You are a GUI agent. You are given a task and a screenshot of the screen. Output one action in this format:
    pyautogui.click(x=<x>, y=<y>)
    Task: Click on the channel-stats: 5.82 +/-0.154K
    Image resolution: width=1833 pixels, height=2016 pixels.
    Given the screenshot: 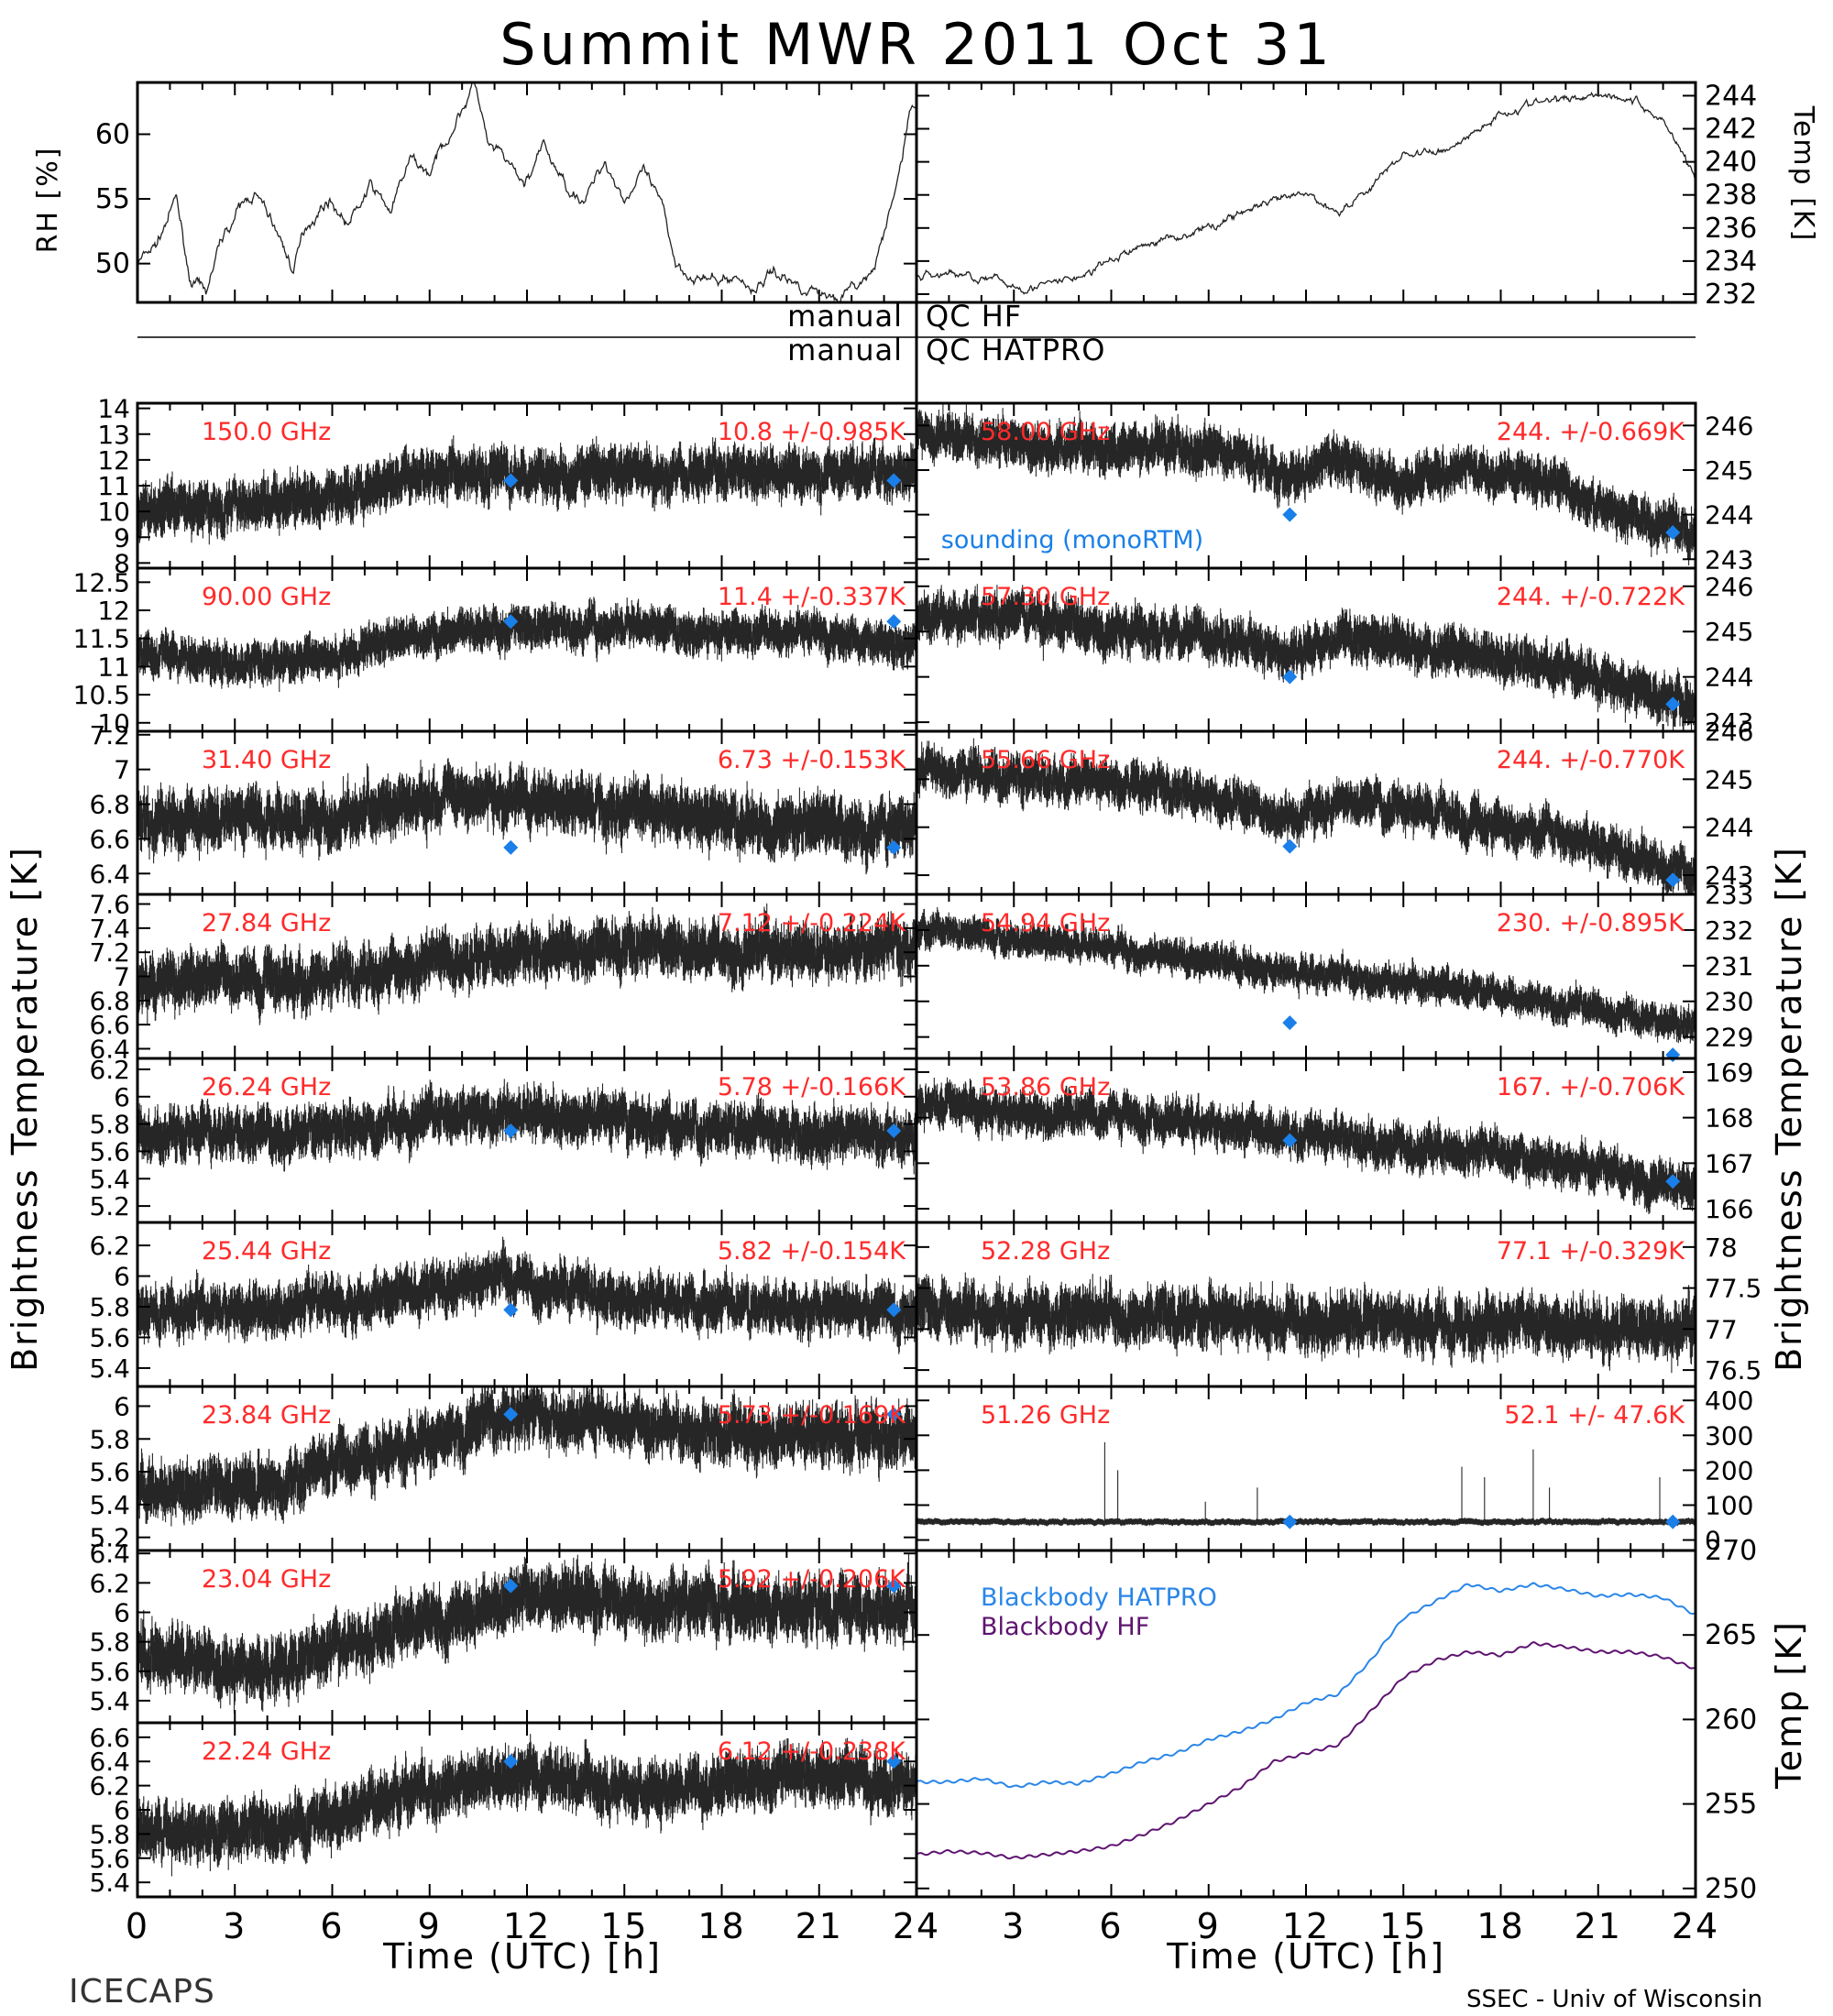 What is the action you would take?
    pyautogui.click(x=812, y=1251)
    